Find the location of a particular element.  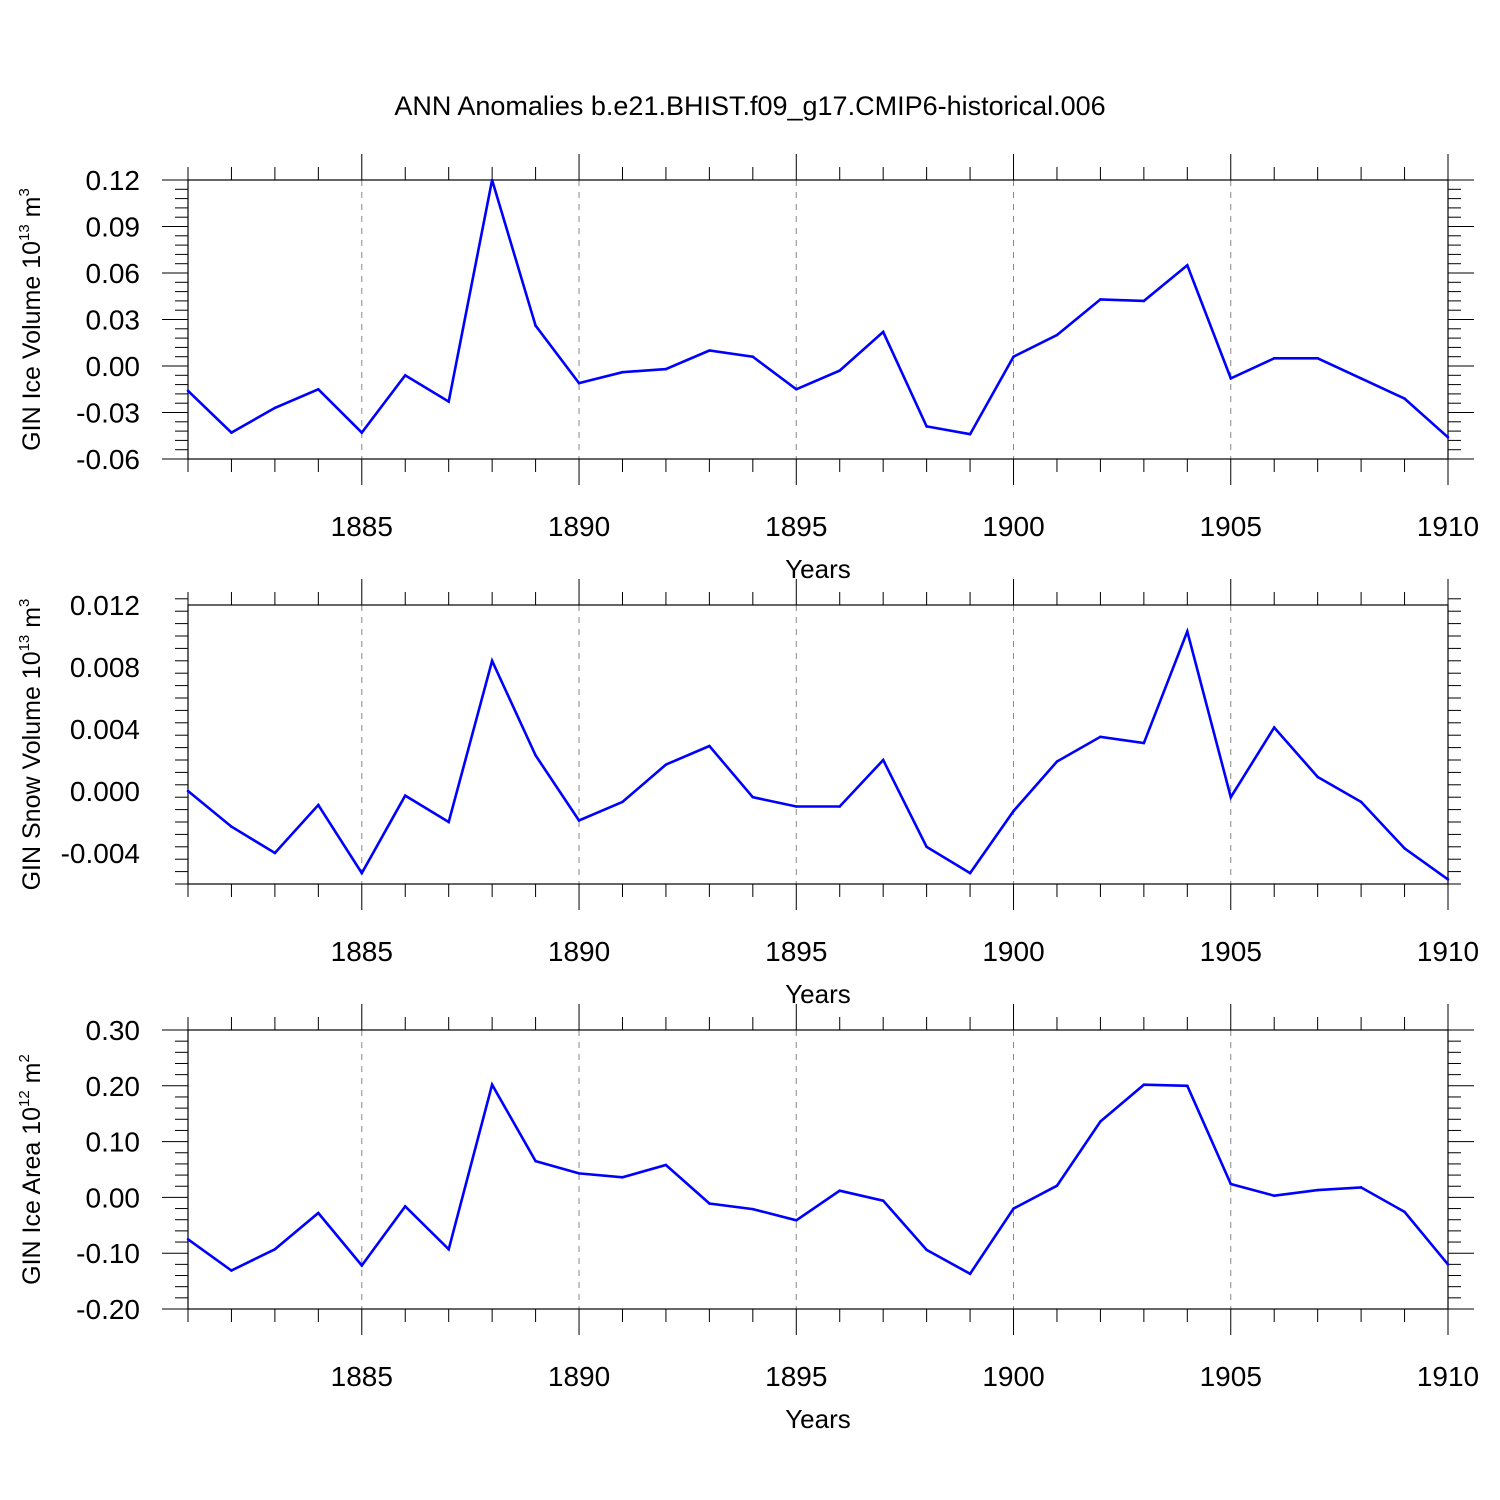

y-tick-label: -0.03 is located at coordinates (108, 413).